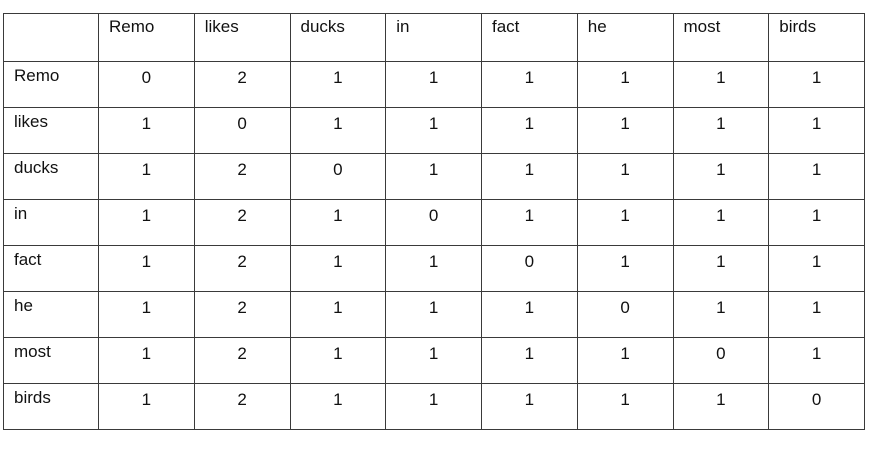 The width and height of the screenshot is (891, 461). I want to click on table-row: in 1 2 1 0 1 1 1 1, so click(434, 222).